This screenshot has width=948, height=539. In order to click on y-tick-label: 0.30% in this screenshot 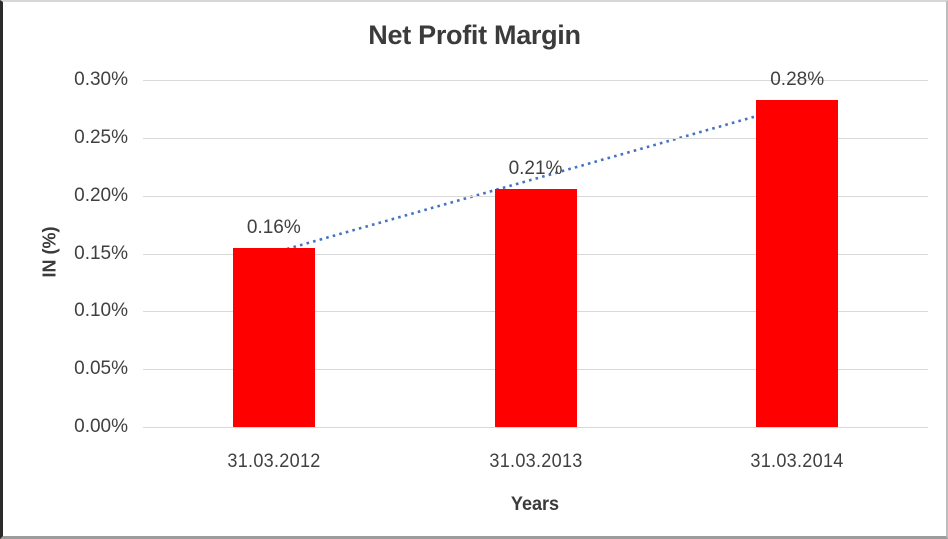, I will do `click(101, 79)`.